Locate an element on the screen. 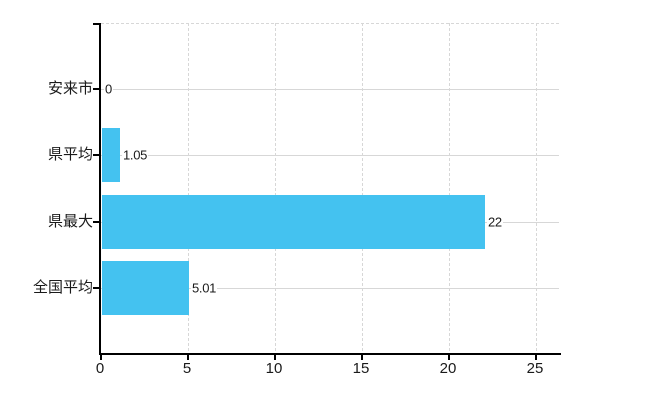  y-axis-end-tick is located at coordinates (96, 24).